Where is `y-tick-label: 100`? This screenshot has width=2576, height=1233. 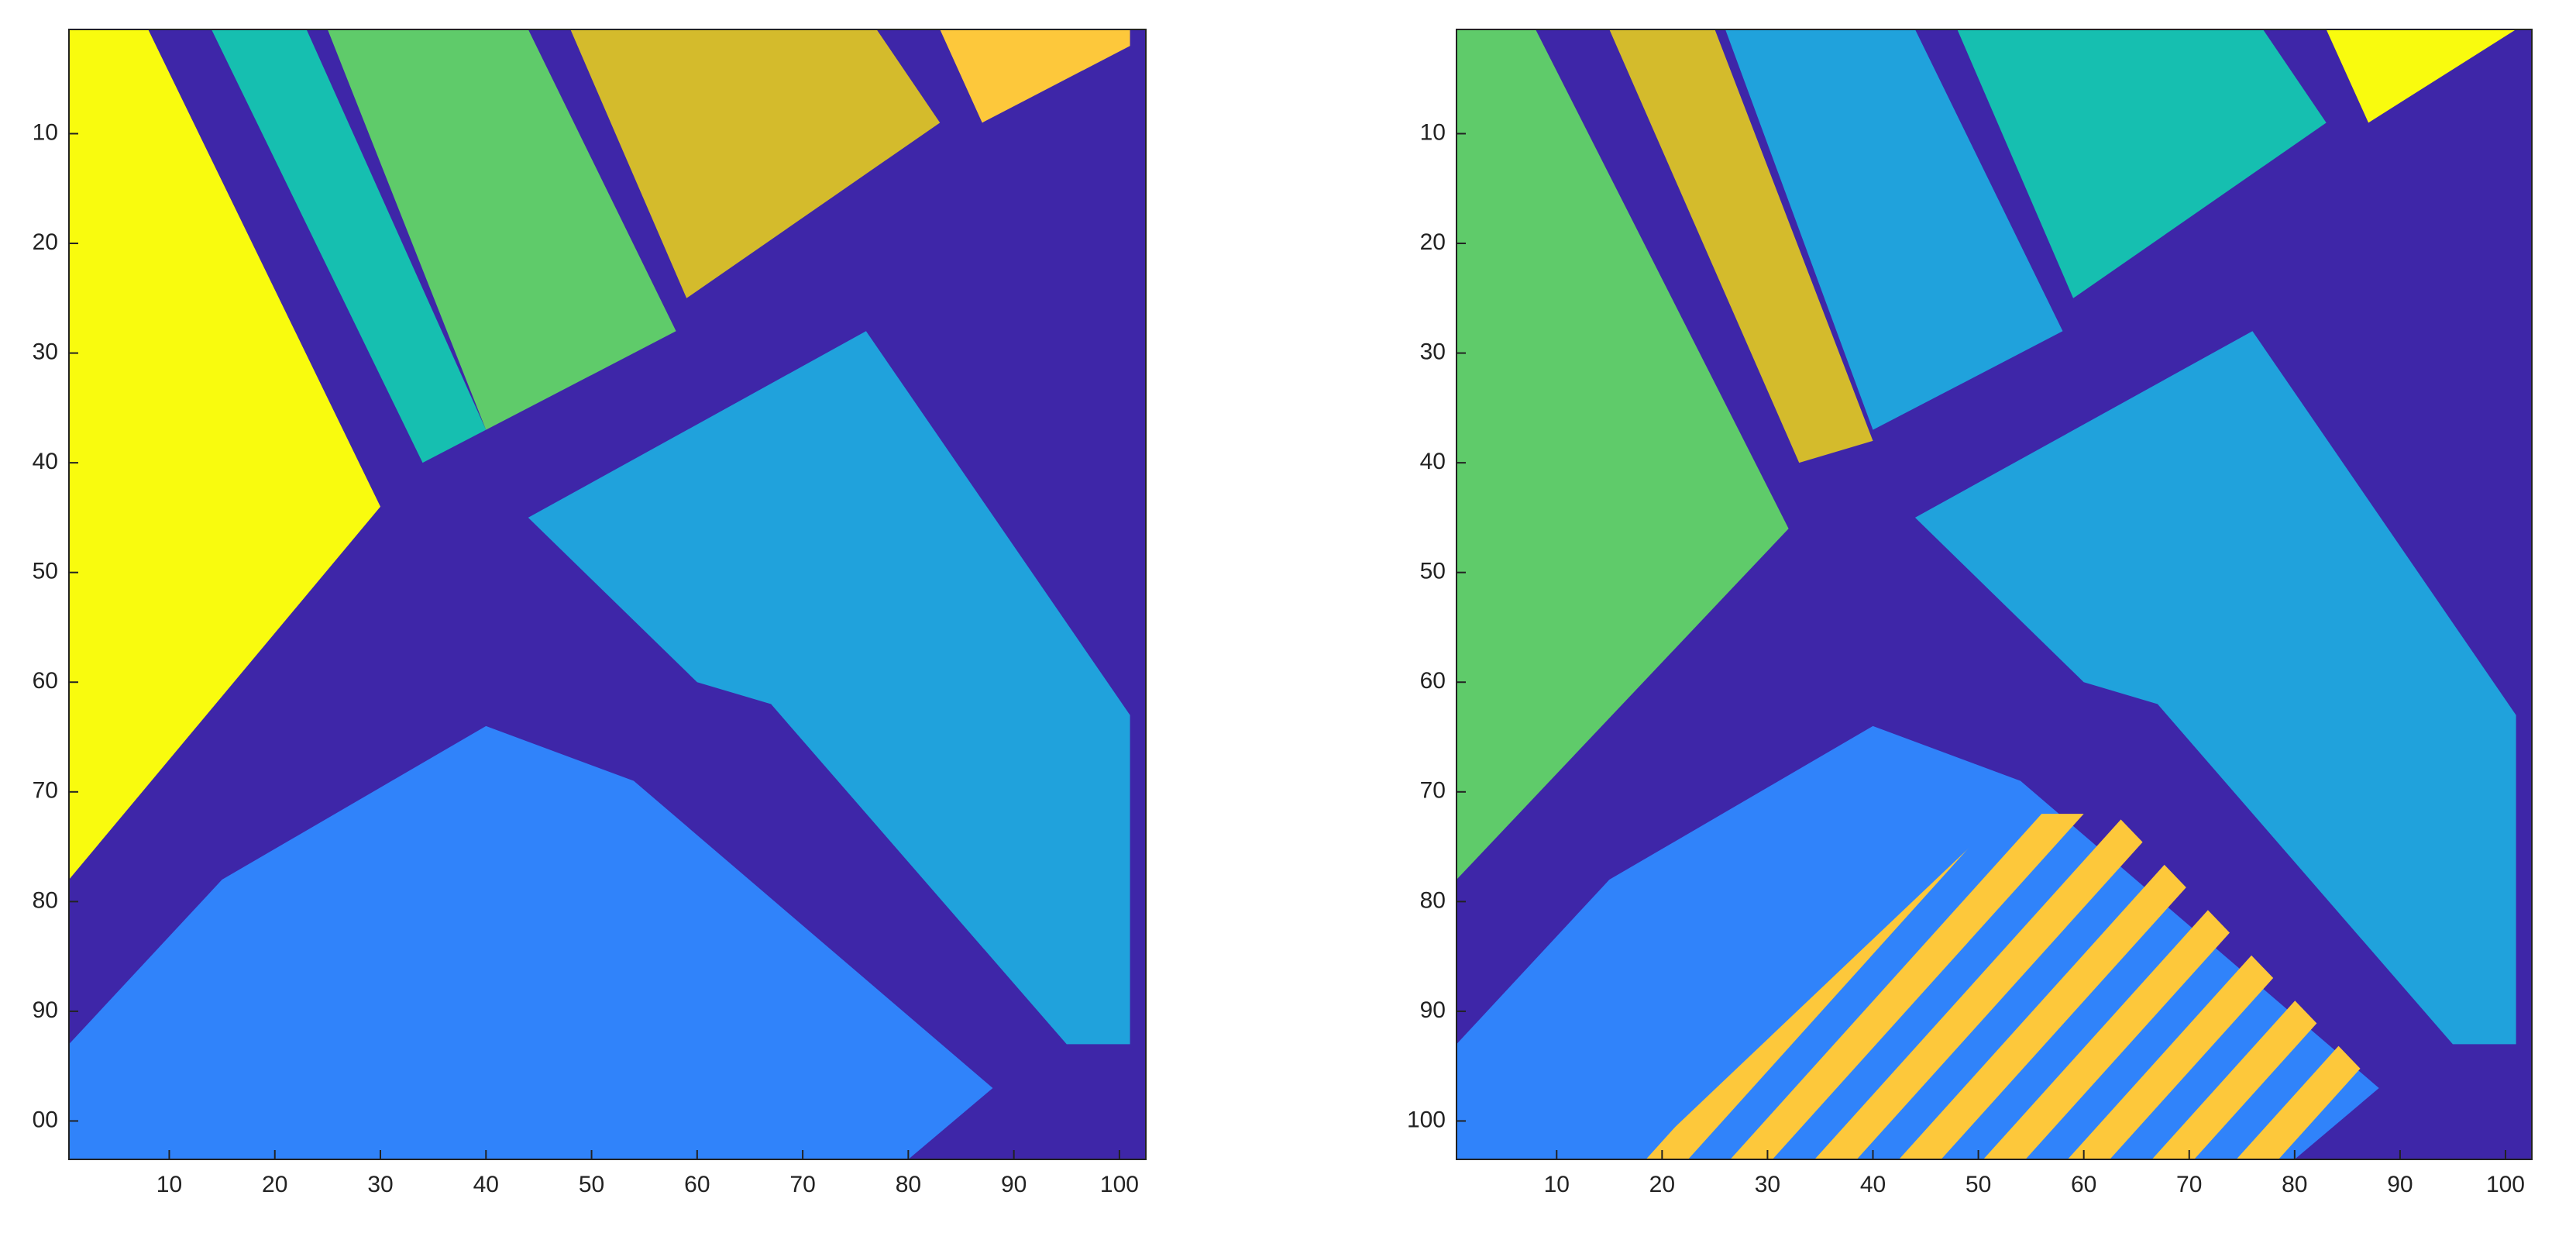
y-tick-label: 100 is located at coordinates (1426, 1119).